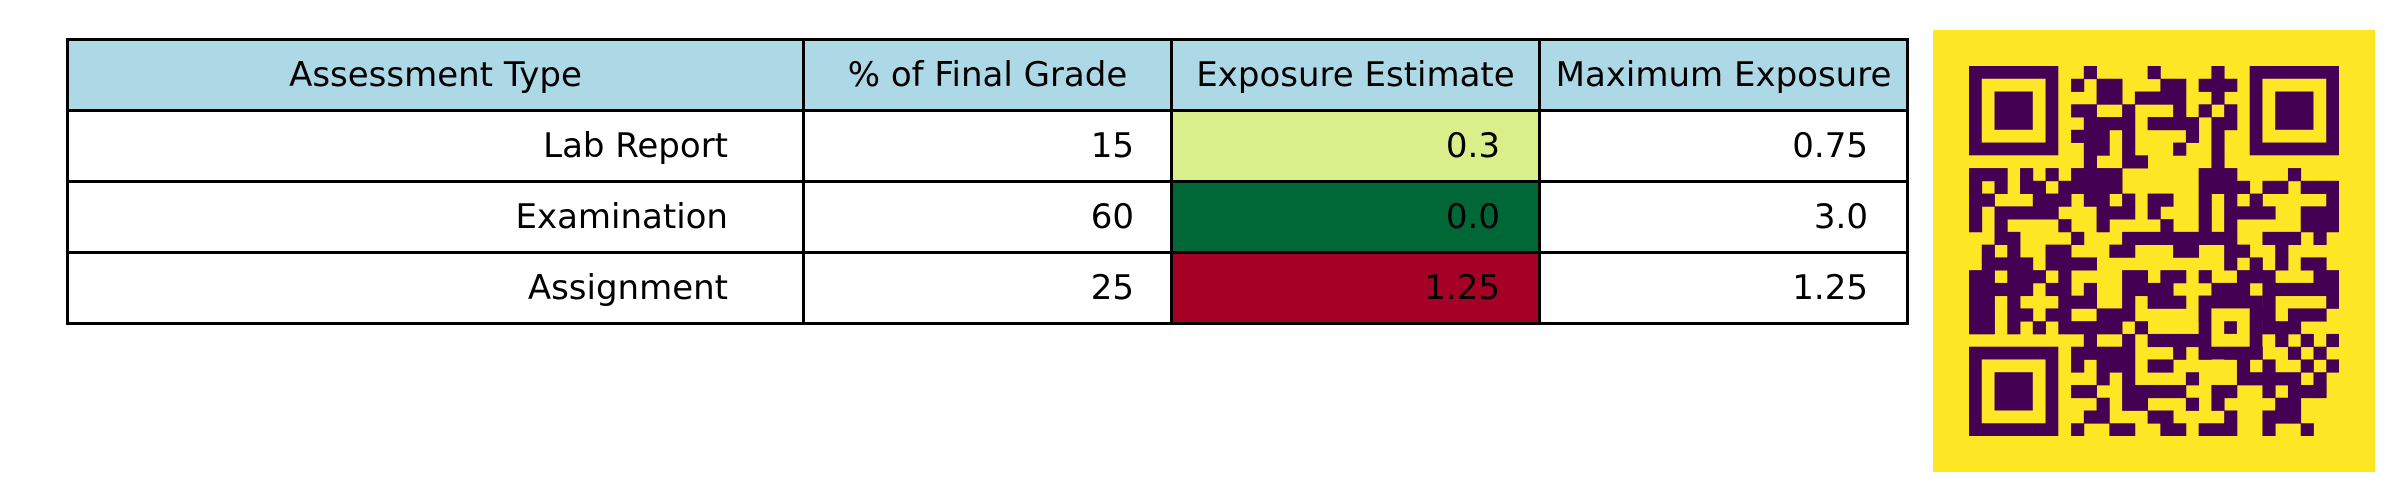 The height and width of the screenshot is (500, 2400). Describe the element at coordinates (1355, 217) in the screenshot. I see `cell-exposure-estimate: 0.0` at that location.